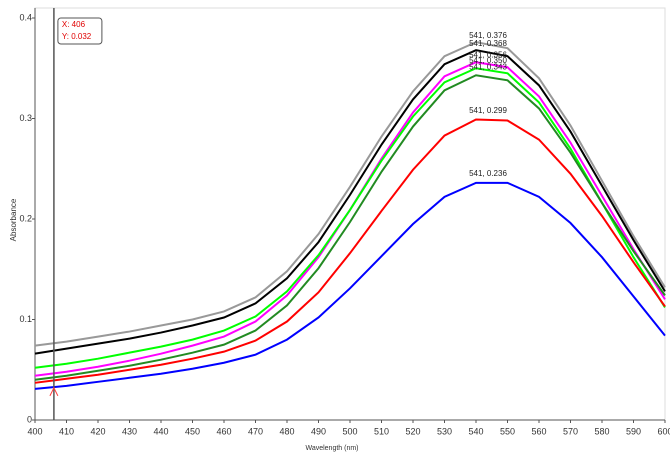 Image resolution: width=670 pixels, height=453 pixels. What do you see at coordinates (129, 431) in the screenshot?
I see `x-tick-label: 430` at bounding box center [129, 431].